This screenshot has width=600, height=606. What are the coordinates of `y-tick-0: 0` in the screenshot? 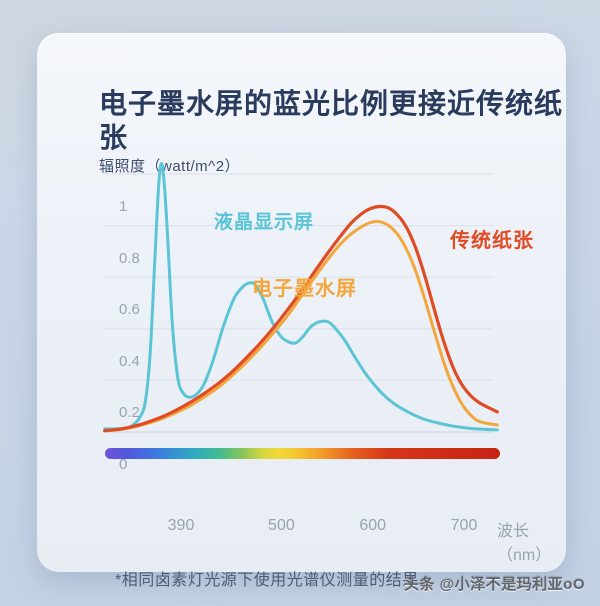 It's located at (123, 464).